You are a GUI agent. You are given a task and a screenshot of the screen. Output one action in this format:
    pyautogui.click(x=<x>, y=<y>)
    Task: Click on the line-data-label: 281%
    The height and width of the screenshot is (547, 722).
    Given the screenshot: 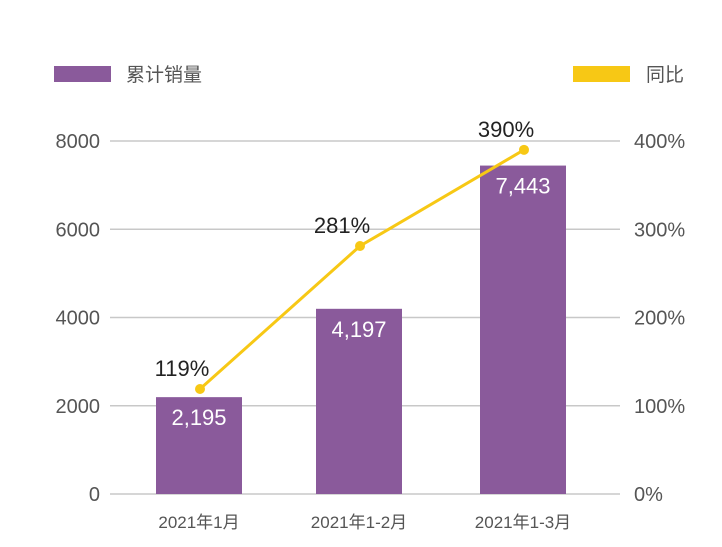 What is the action you would take?
    pyautogui.click(x=342, y=225)
    